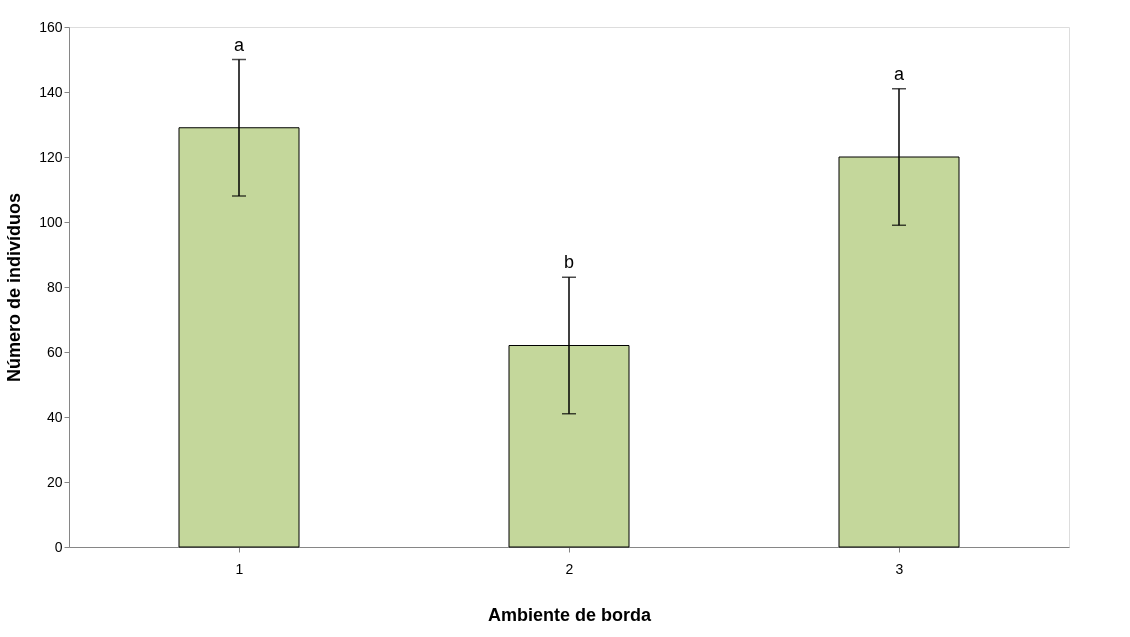 The width and height of the screenshot is (1130, 637). I want to click on y-tick-label: 40, so click(54, 416).